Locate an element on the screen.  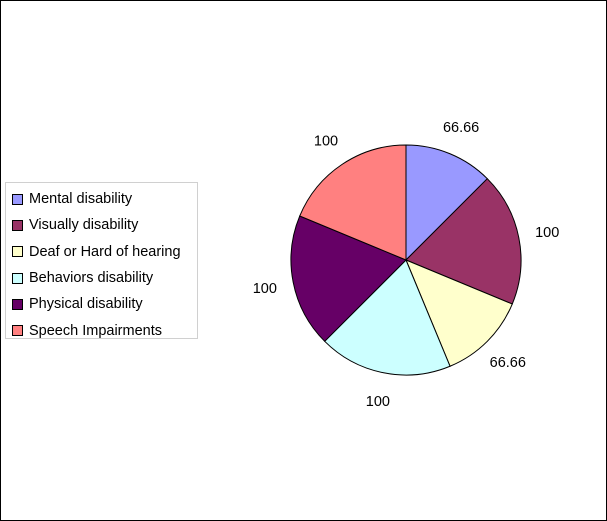
legend-label: Behaviors disability is located at coordinates (91, 278).